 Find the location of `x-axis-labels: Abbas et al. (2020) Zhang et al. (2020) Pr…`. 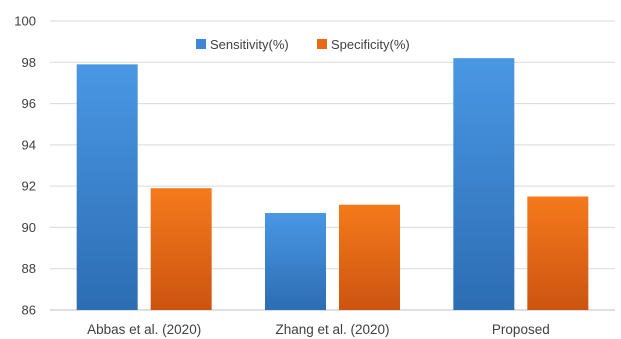

x-axis-labels: Abbas et al. (2020) Zhang et al. (2020) Pr… is located at coordinates (318, 329).